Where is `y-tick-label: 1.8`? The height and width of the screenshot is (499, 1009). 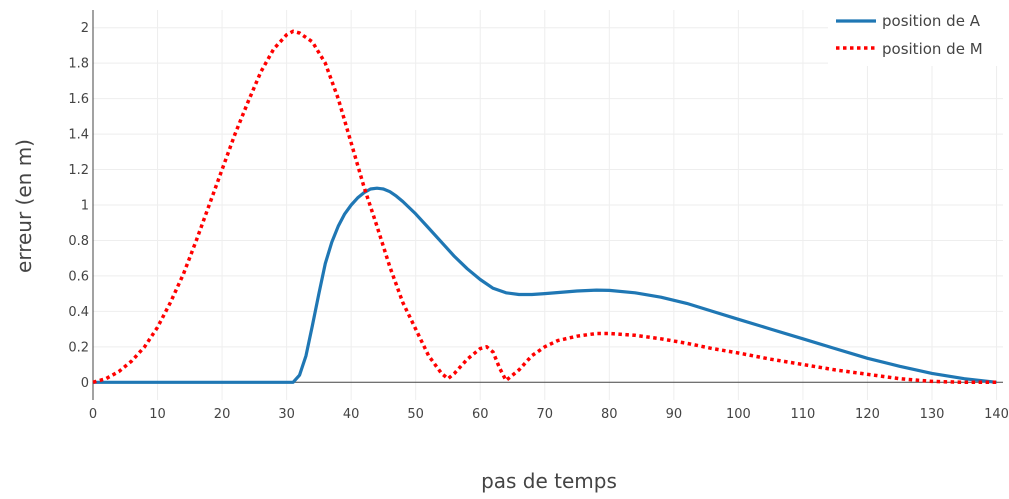 y-tick-label: 1.8 is located at coordinates (78, 64).